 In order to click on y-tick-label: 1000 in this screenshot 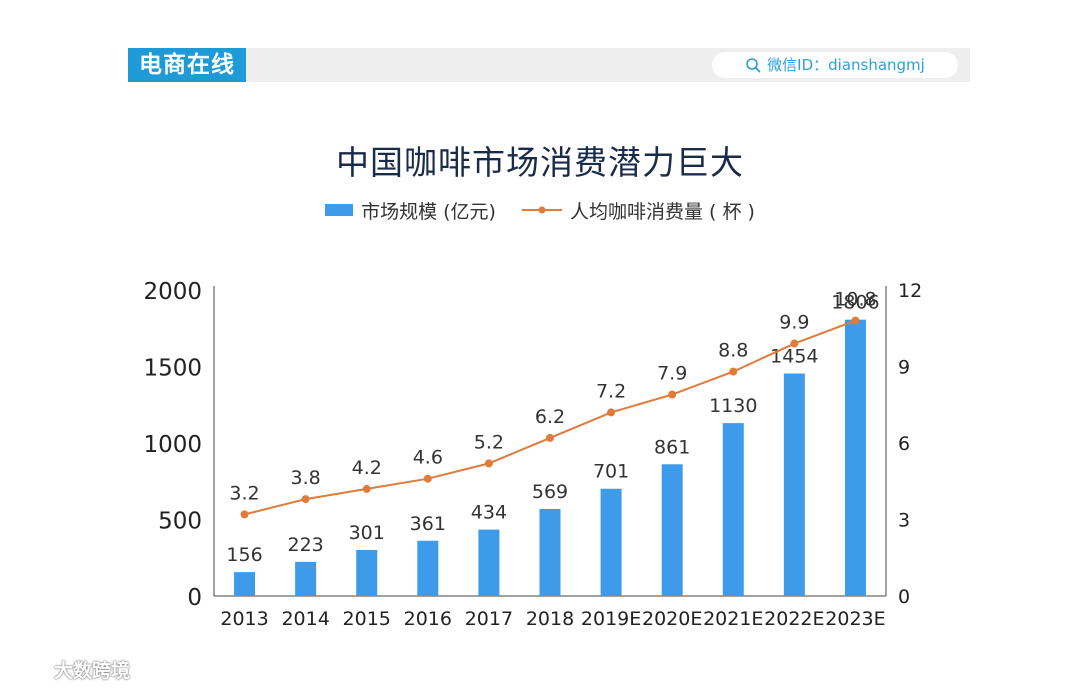, I will do `click(172, 445)`.